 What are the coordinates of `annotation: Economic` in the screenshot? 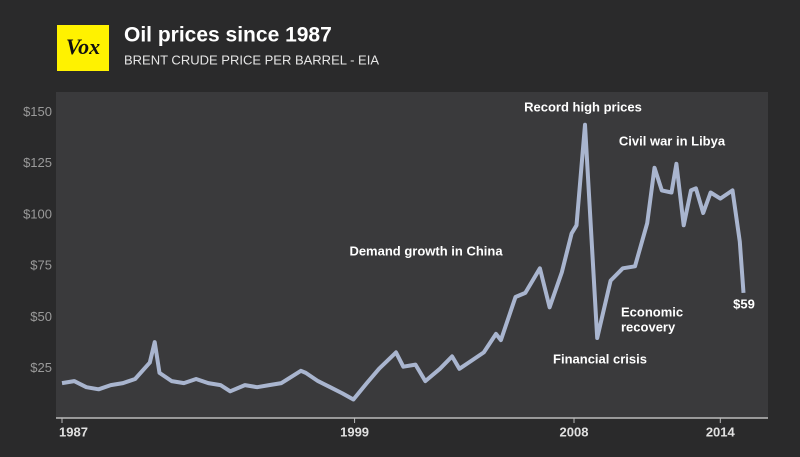 It's located at (652, 311).